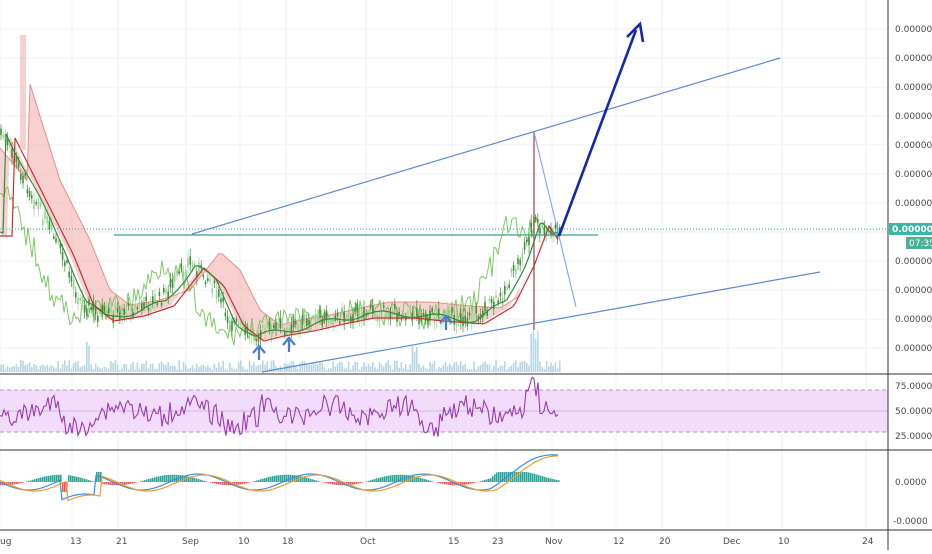 Image resolution: width=932 pixels, height=554 pixels. What do you see at coordinates (913, 412) in the screenshot?
I see `rsi-axis: 75.0000 50.0000 25.0000` at bounding box center [913, 412].